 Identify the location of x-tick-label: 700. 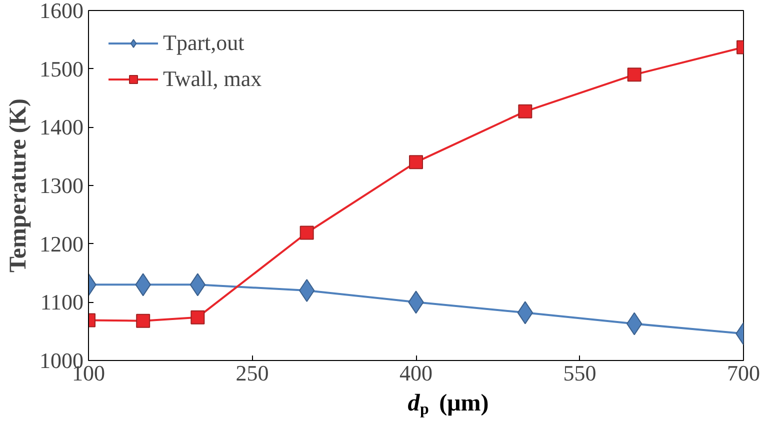
(743, 373).